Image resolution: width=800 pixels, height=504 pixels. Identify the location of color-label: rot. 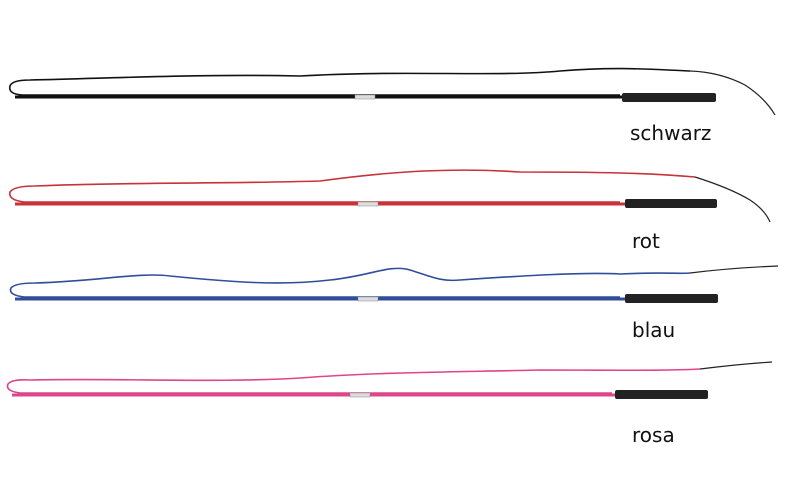
(646, 241).